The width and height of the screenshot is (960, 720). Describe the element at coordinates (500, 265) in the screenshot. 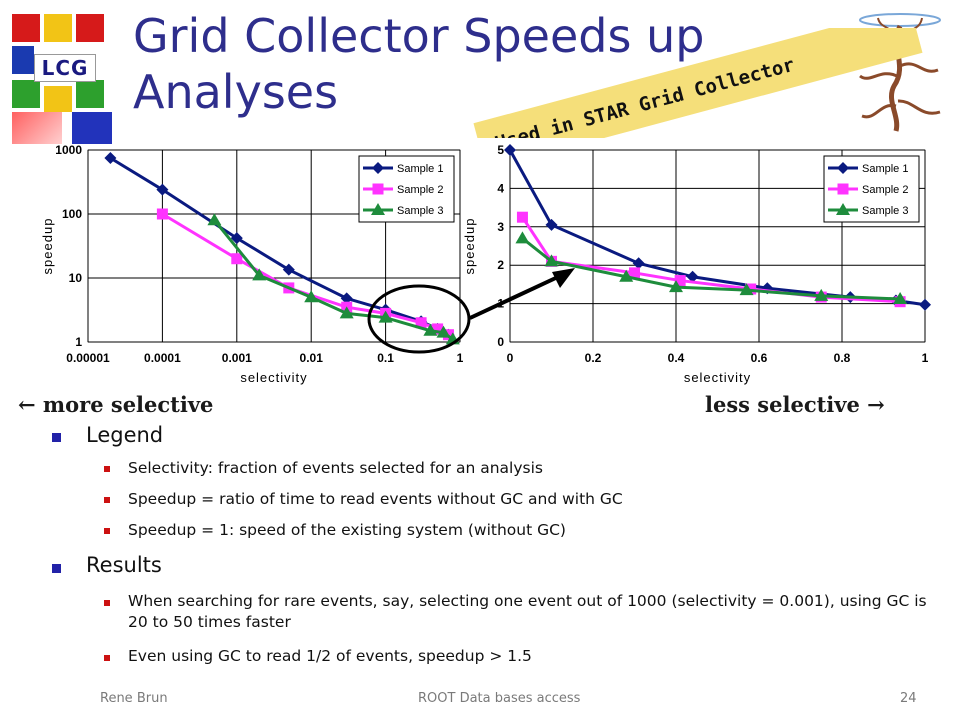

I see `y-tick-label: 2` at that location.